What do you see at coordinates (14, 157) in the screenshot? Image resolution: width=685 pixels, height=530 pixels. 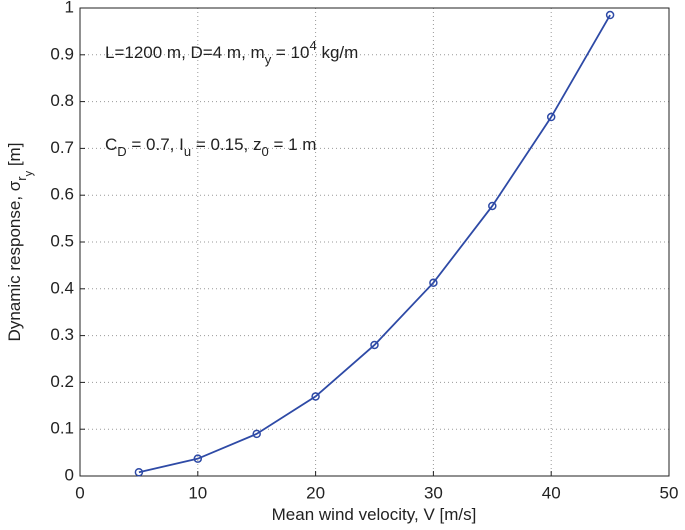 I see `y-label-text: [m]` at bounding box center [14, 157].